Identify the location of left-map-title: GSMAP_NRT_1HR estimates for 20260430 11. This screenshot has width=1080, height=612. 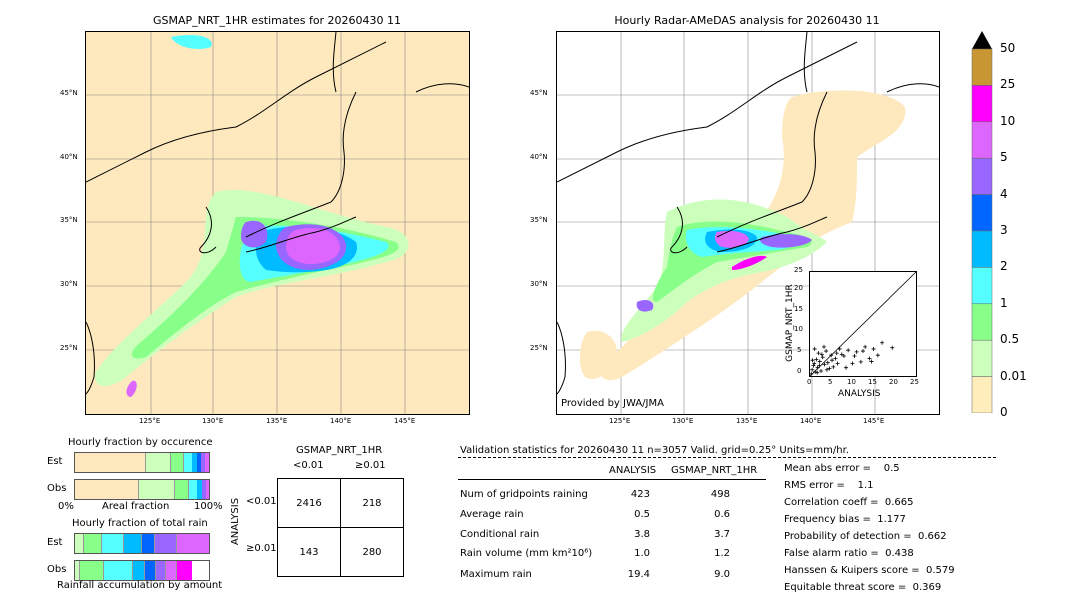
(277, 20).